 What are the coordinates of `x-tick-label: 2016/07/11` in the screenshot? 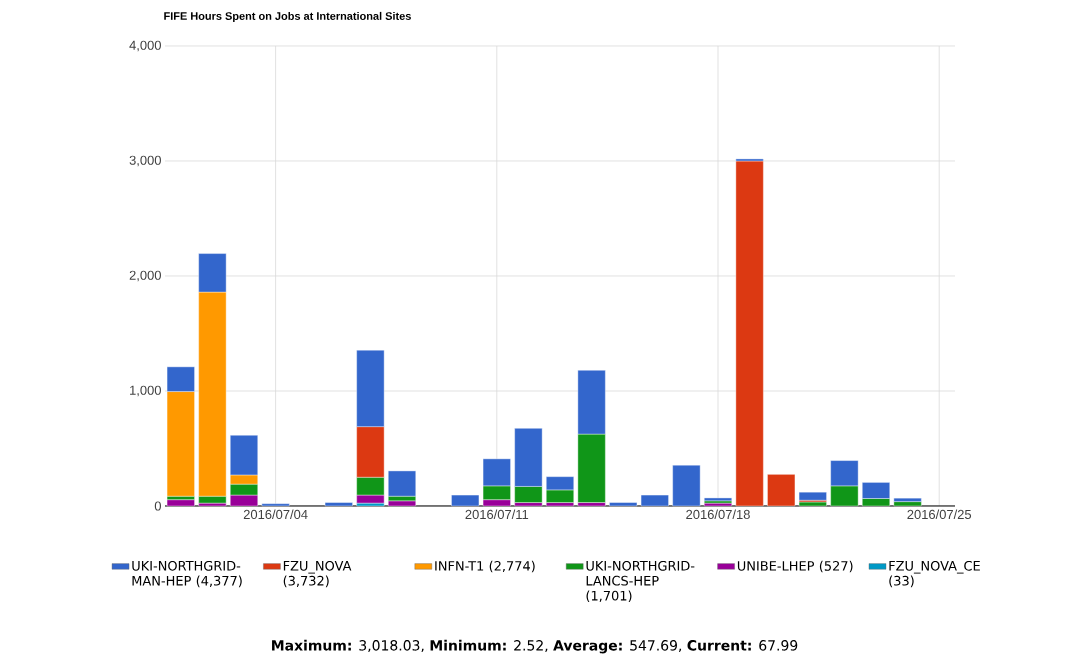 It's located at (497, 514).